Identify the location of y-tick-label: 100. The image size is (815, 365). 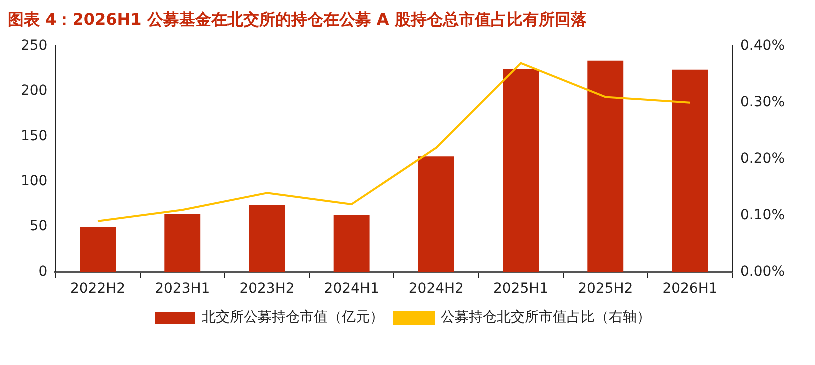
(34, 182).